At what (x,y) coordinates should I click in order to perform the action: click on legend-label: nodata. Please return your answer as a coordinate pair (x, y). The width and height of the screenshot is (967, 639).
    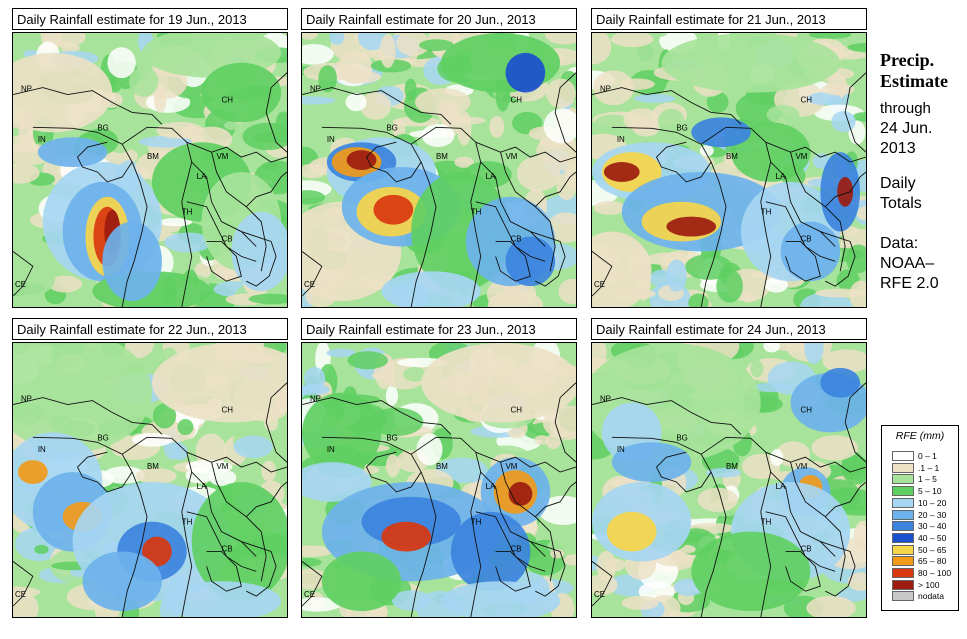
    Looking at the image, I should click on (931, 596).